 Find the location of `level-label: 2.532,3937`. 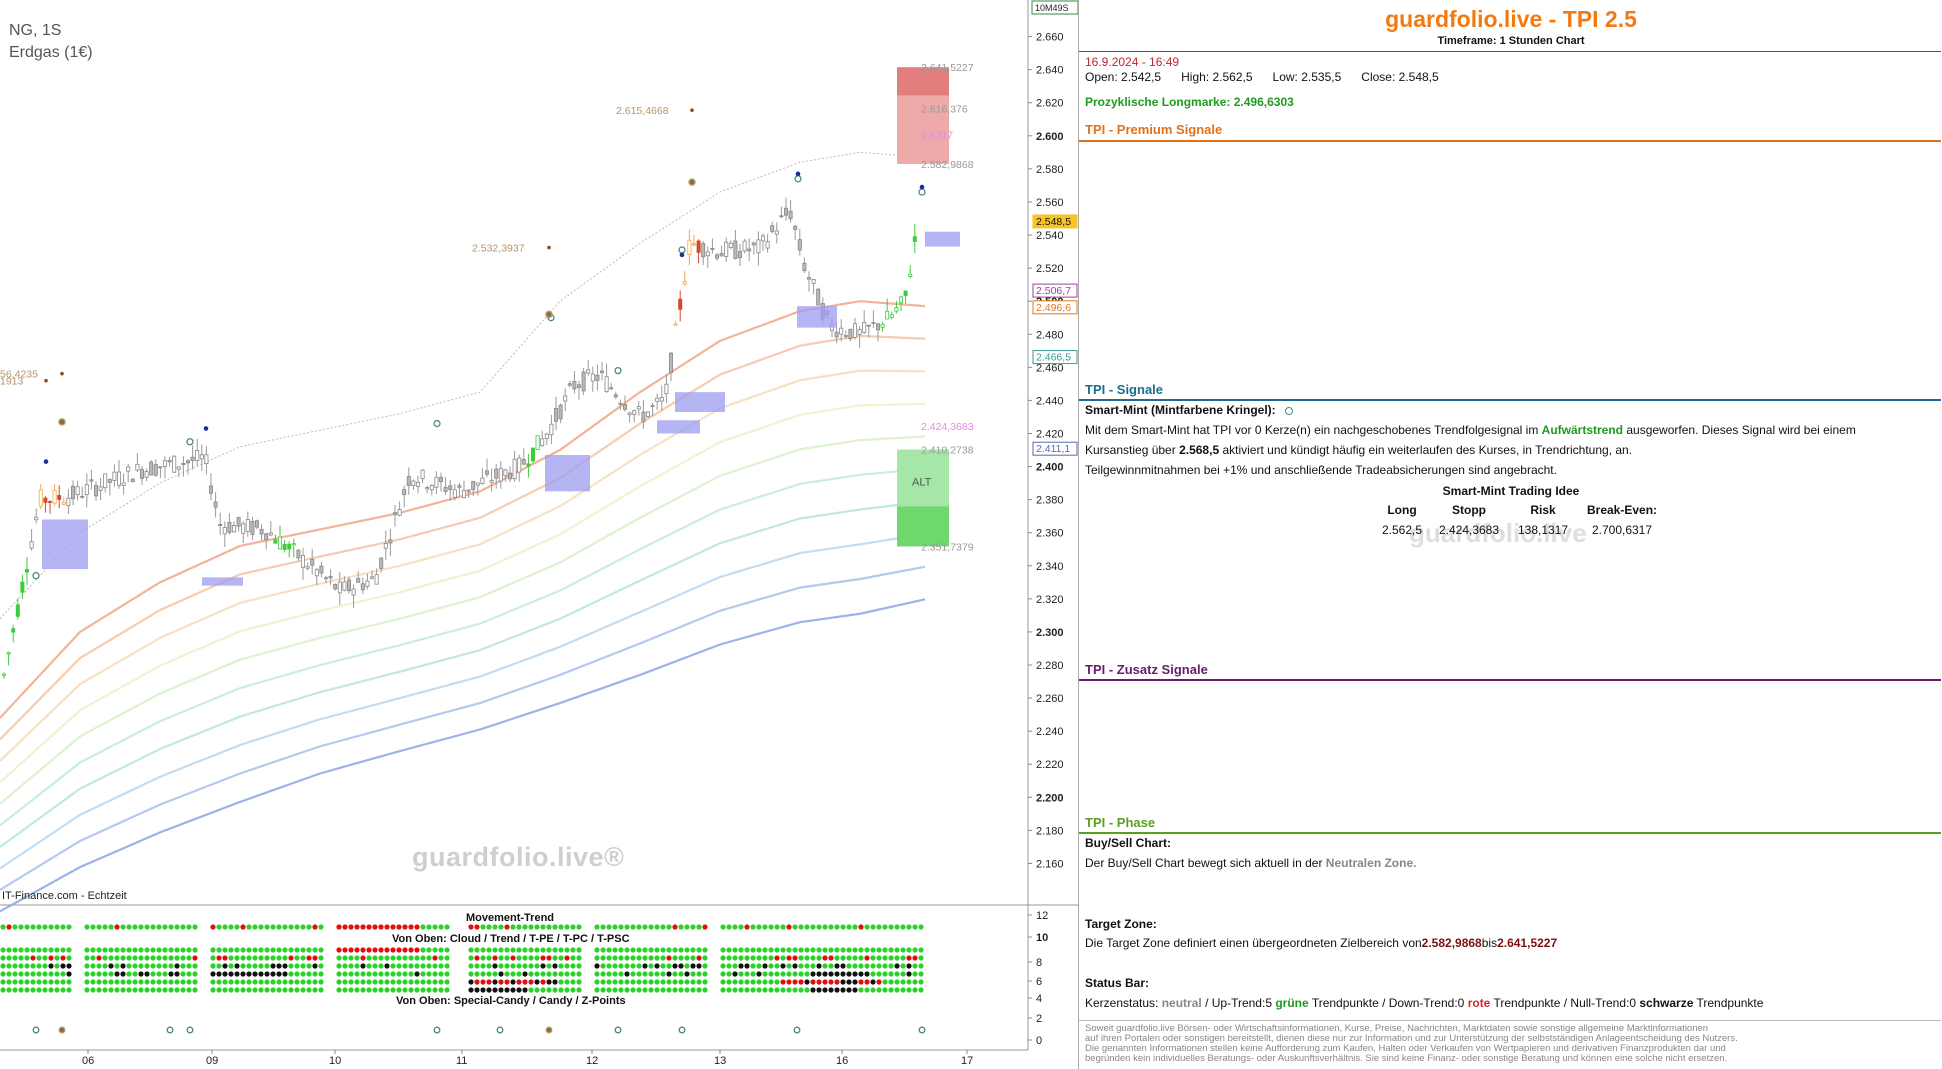

level-label: 2.532,3937 is located at coordinates (498, 249).